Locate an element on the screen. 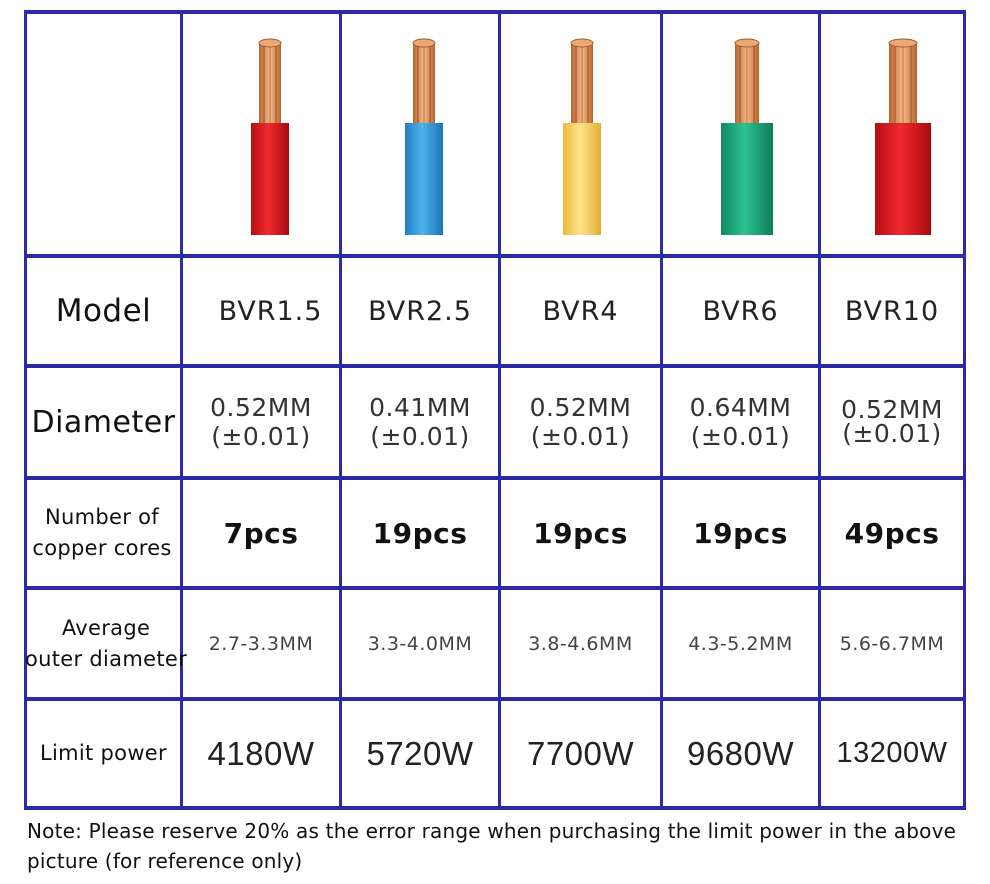  header-copper-cores: Number of copper cores is located at coordinates (102, 533).